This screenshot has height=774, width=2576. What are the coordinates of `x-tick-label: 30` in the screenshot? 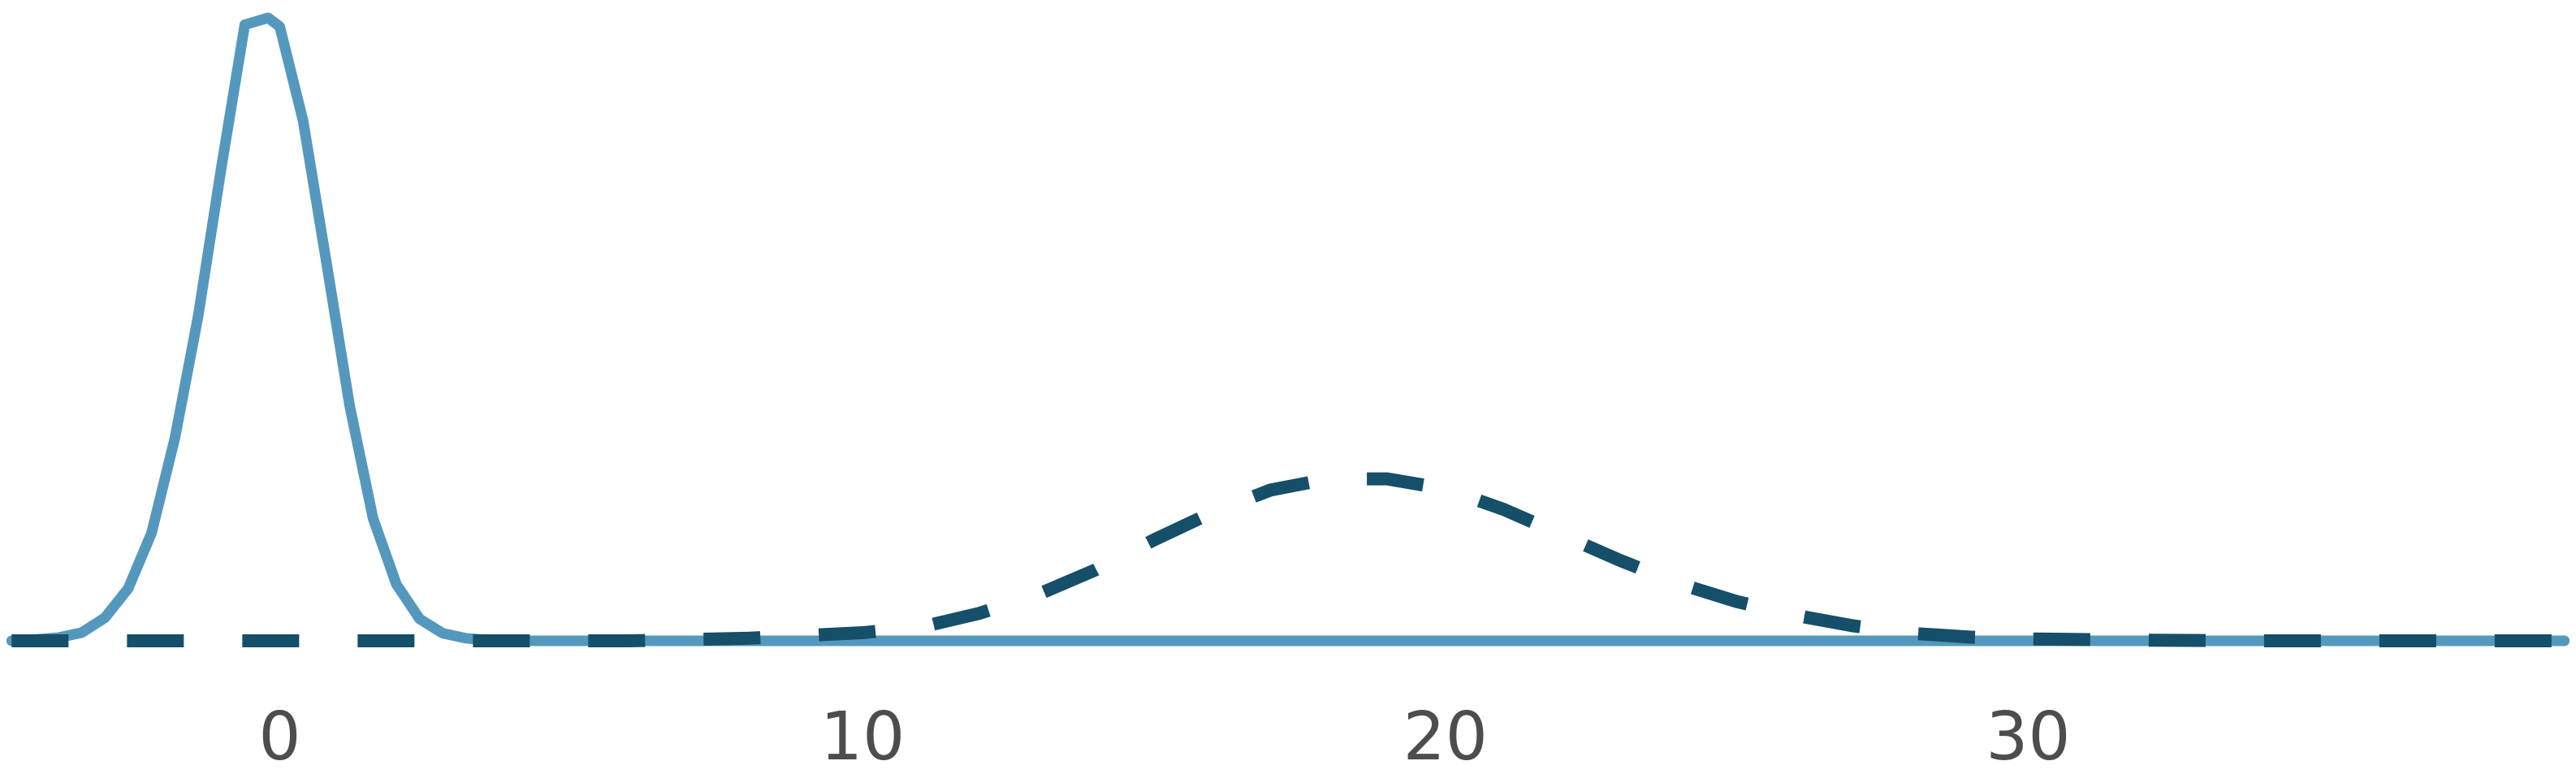 It's located at (2028, 736).